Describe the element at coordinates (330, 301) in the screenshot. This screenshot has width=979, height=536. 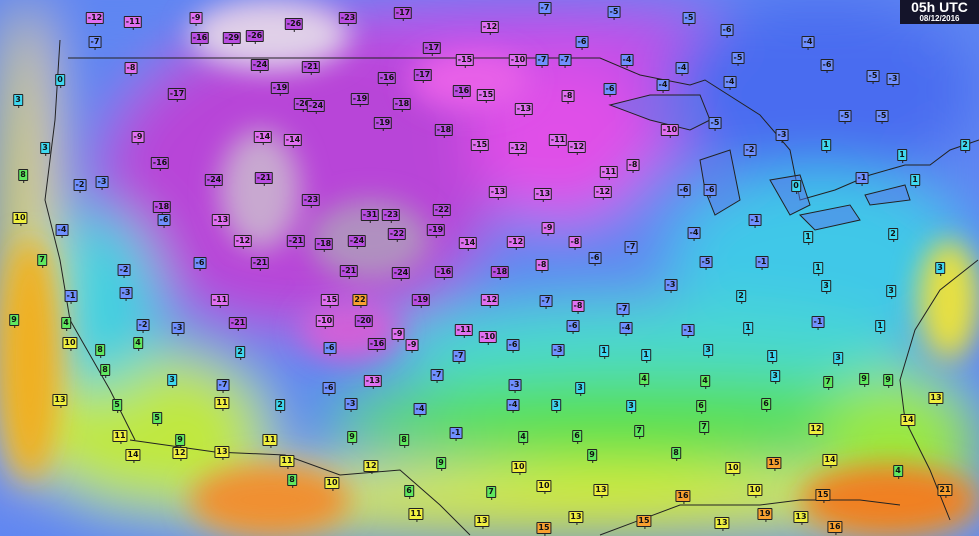
I see `station-temperature: -15` at that location.